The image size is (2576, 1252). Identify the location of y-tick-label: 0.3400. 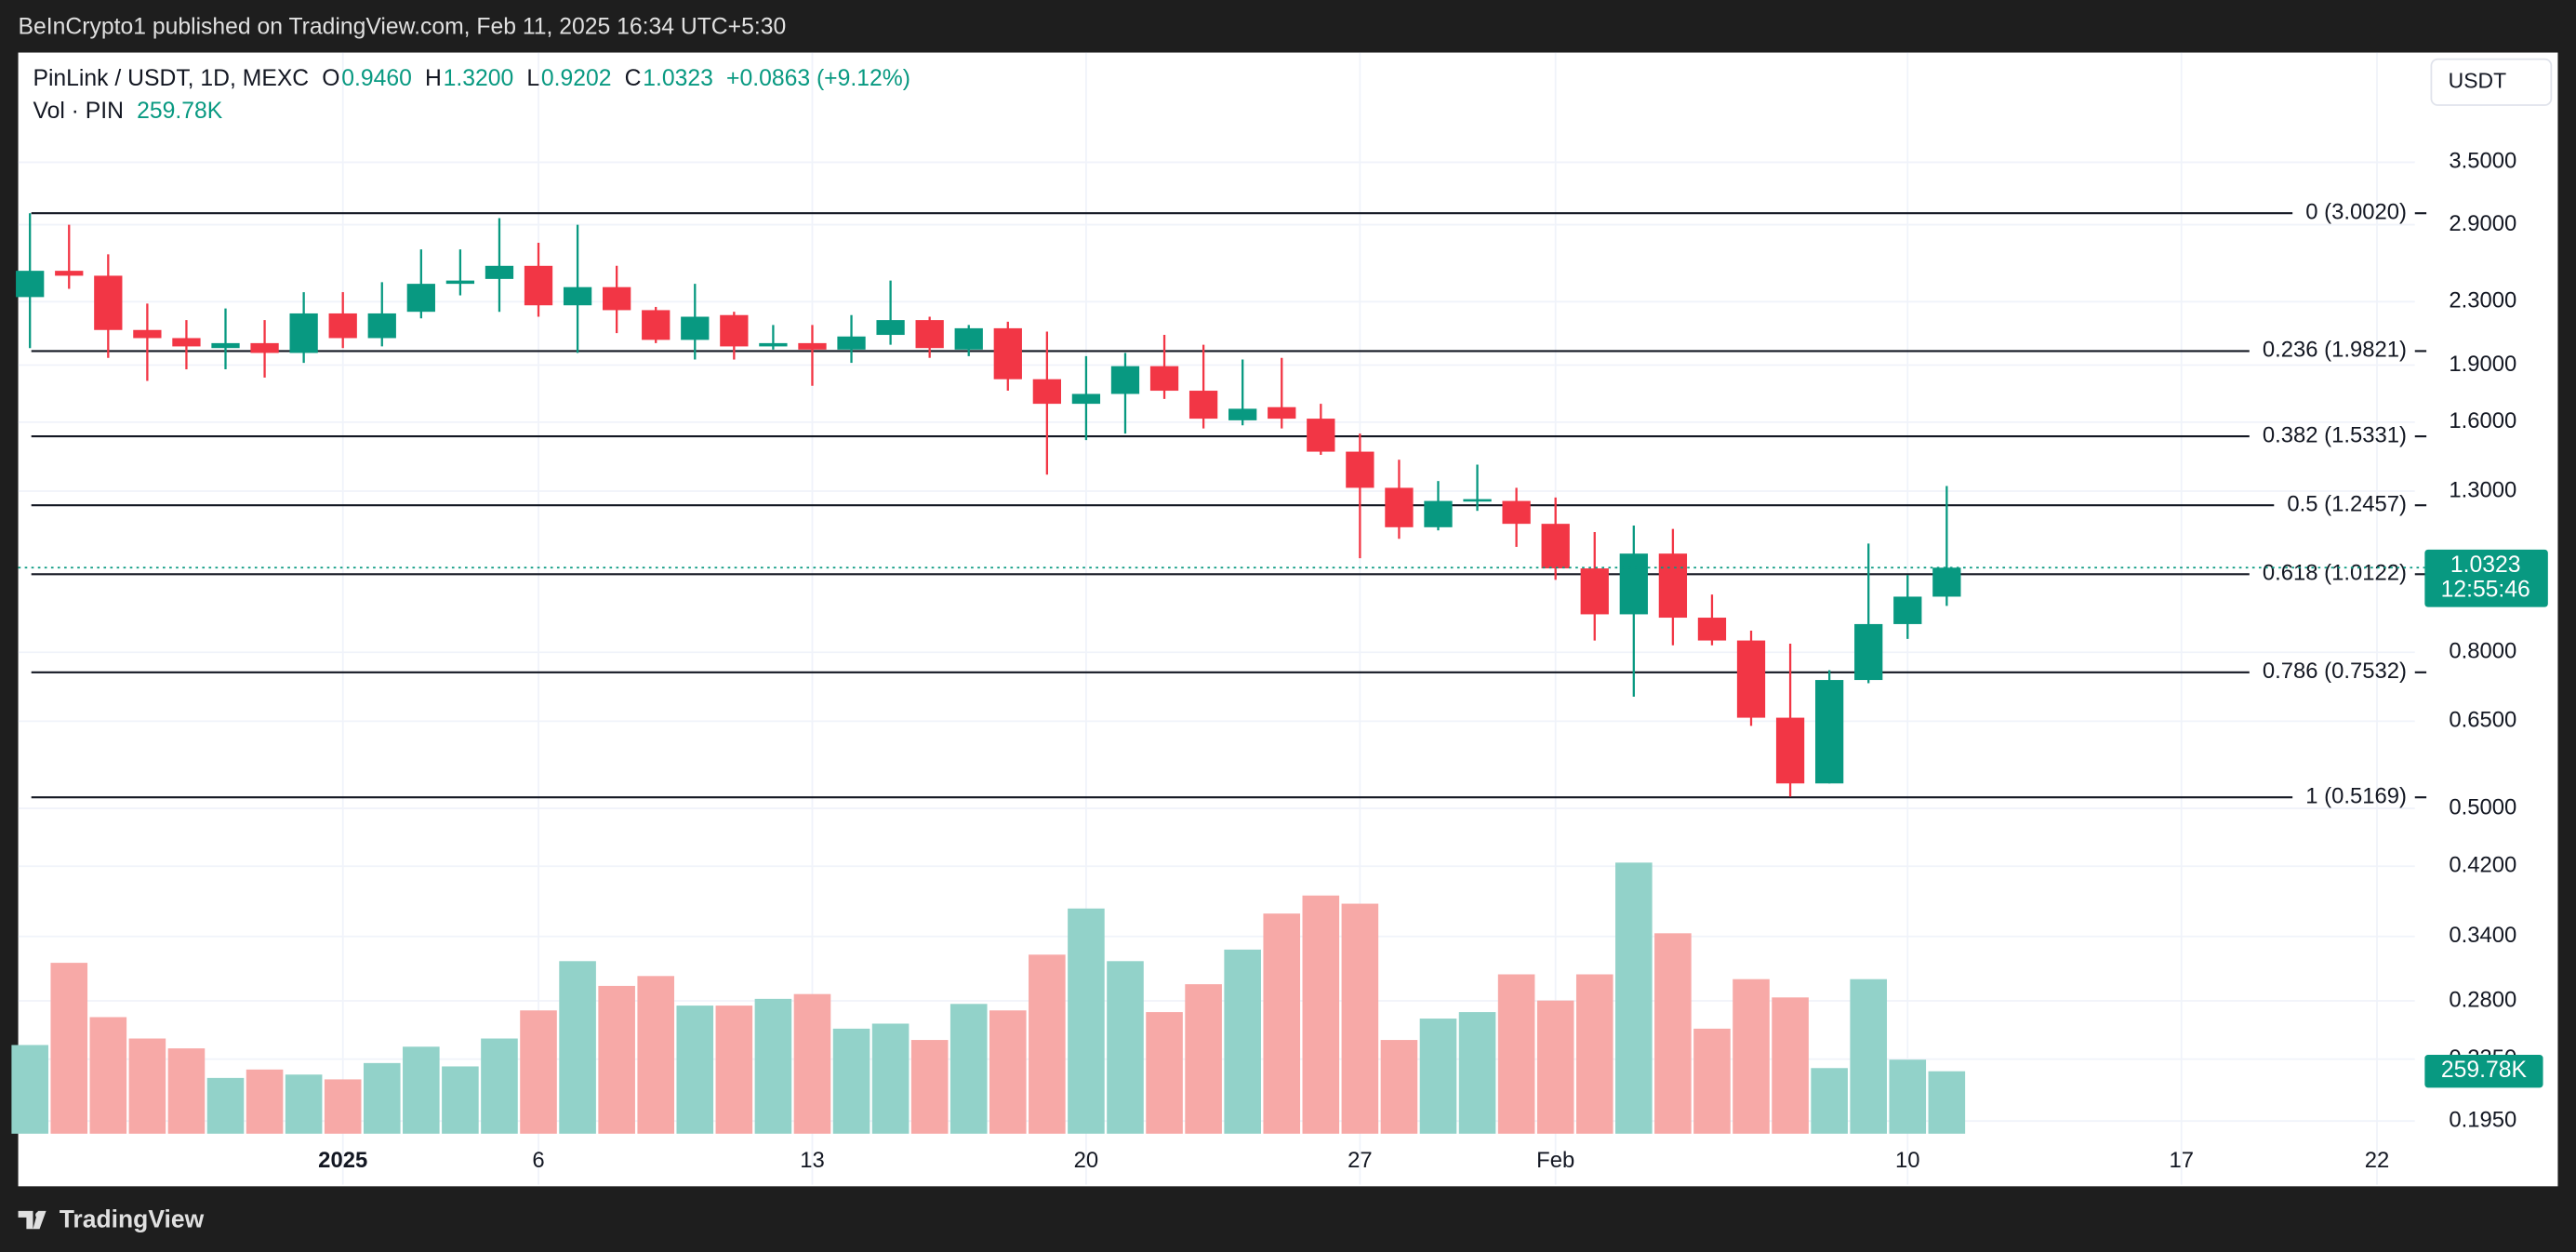
(2482, 935).